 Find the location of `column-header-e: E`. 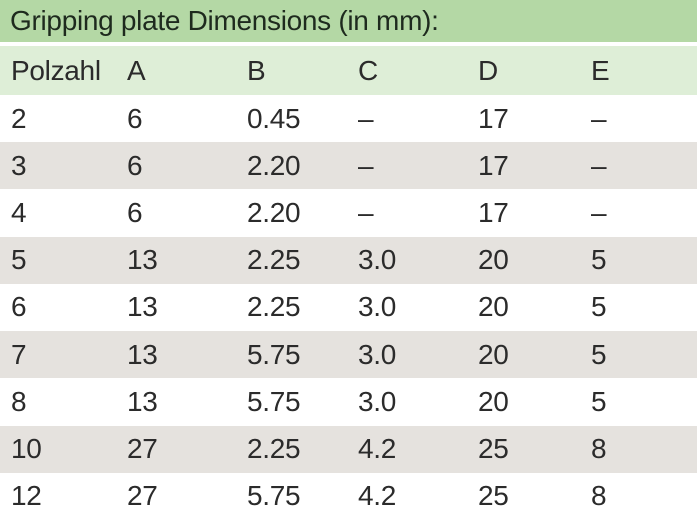

column-header-e: E is located at coordinates (600, 70).